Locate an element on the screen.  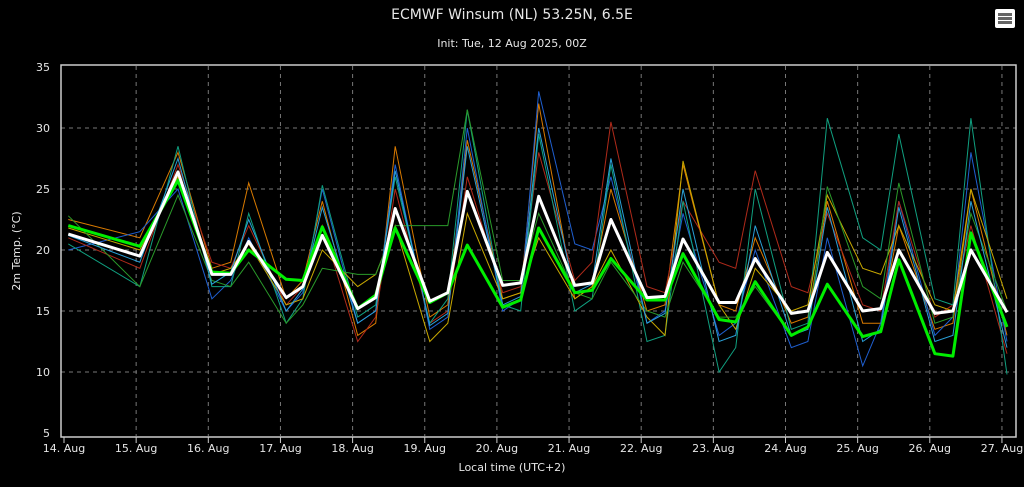
y-axis-label: 2m Temp. (°C) is located at coordinates (16, 250).